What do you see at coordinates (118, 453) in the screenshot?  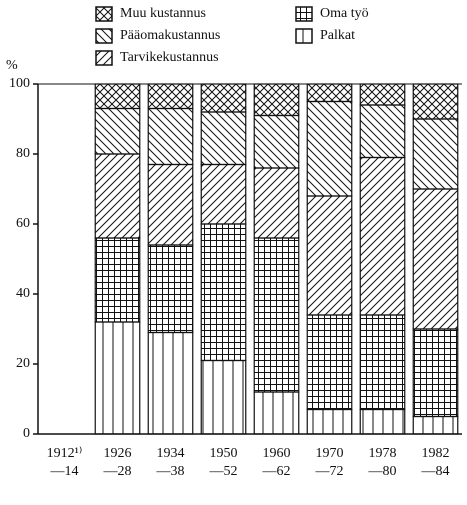 I see `x-tick-label: 1926` at bounding box center [118, 453].